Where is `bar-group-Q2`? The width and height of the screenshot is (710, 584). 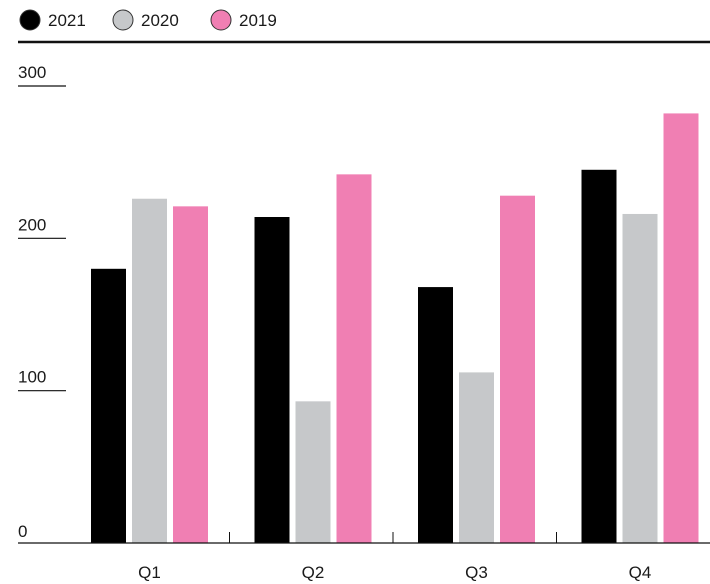
bar-group-Q2 is located at coordinates (313, 359).